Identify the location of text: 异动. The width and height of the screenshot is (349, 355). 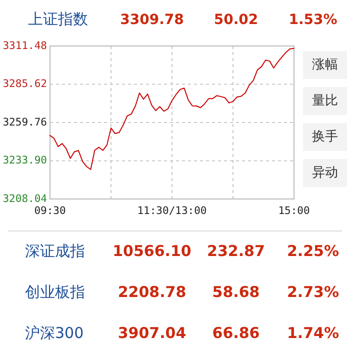
(325, 173).